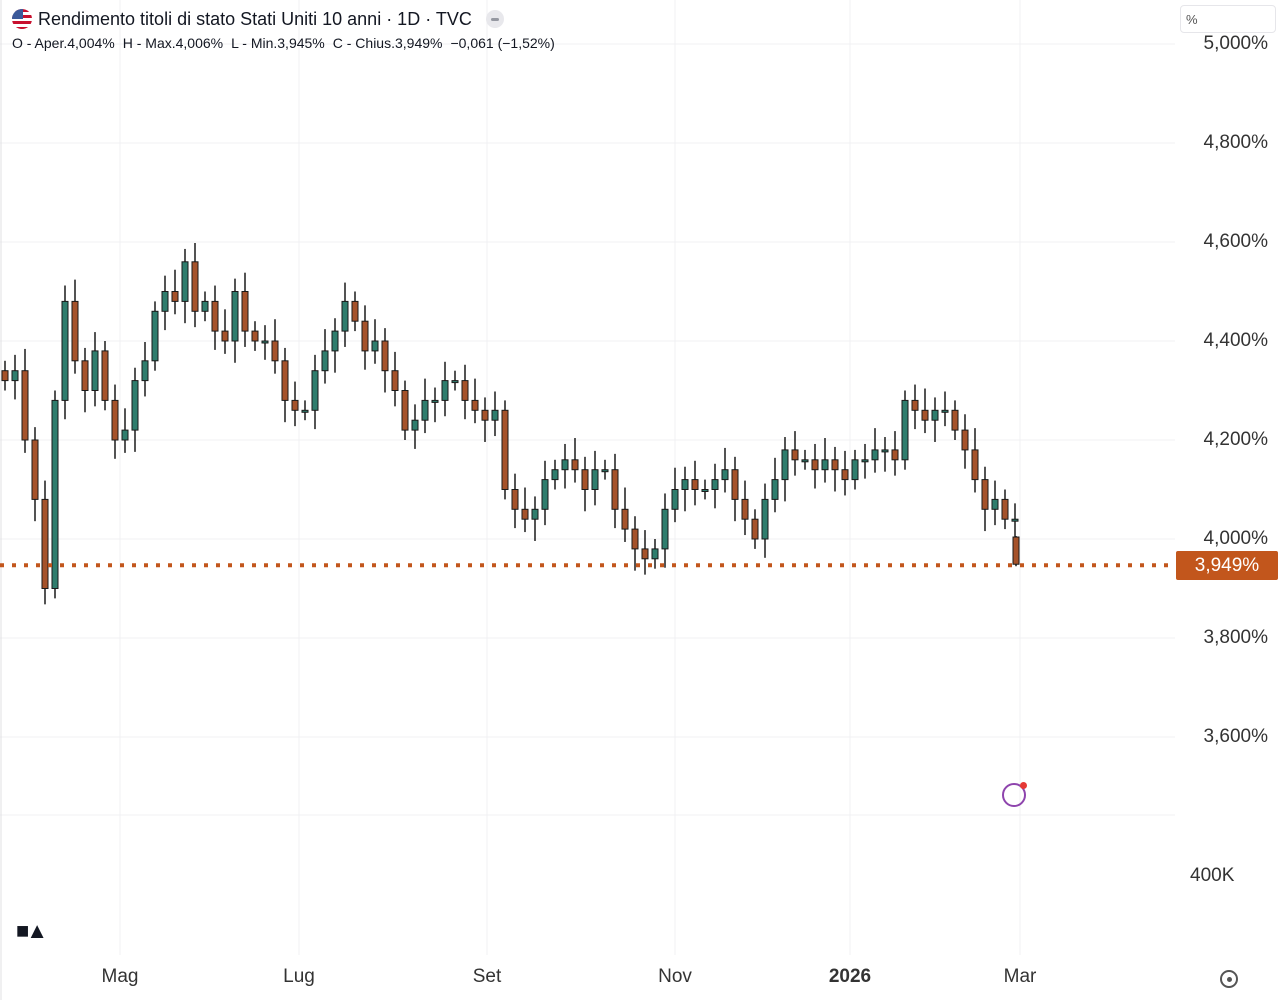 Image resolution: width=1282 pixels, height=1000 pixels. What do you see at coordinates (1235, 142) in the screenshot?
I see `price-axis-label: 4,800%` at bounding box center [1235, 142].